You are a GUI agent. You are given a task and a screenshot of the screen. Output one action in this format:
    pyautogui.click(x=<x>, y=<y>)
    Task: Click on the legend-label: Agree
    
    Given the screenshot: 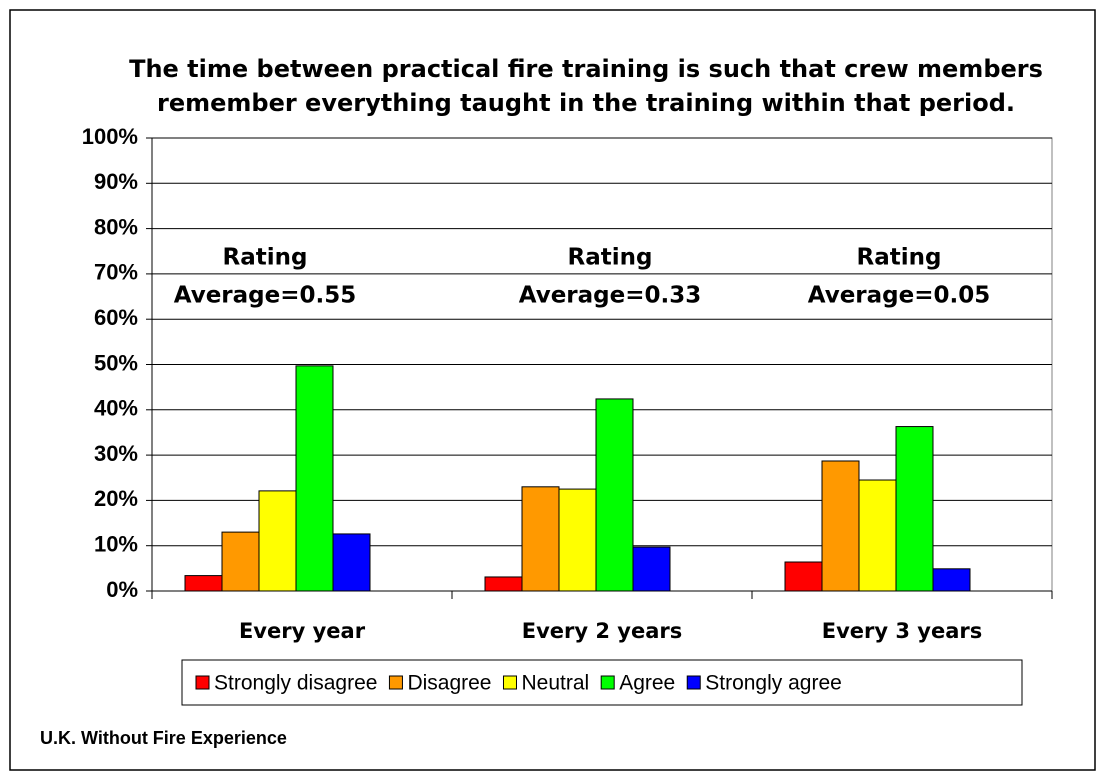 What is the action you would take?
    pyautogui.click(x=647, y=683)
    